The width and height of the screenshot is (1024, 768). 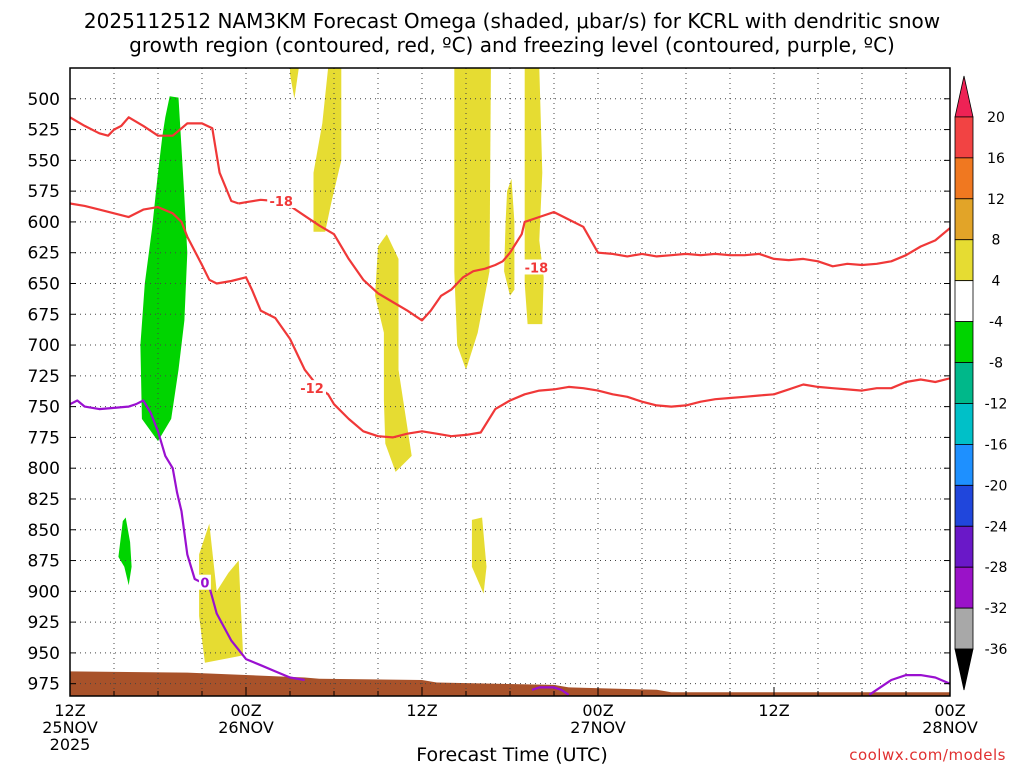 What do you see at coordinates (950, 727) in the screenshot?
I see `x-tick-label: 28NOV` at bounding box center [950, 727].